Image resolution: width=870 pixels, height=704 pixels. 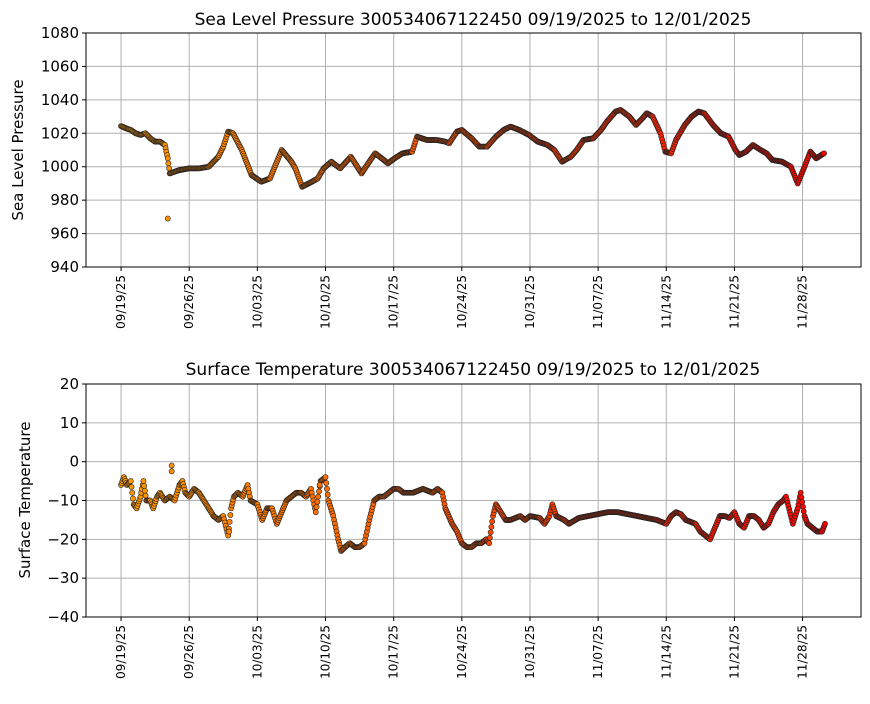 I want to click on y-tick-label: 0, so click(x=74, y=462).